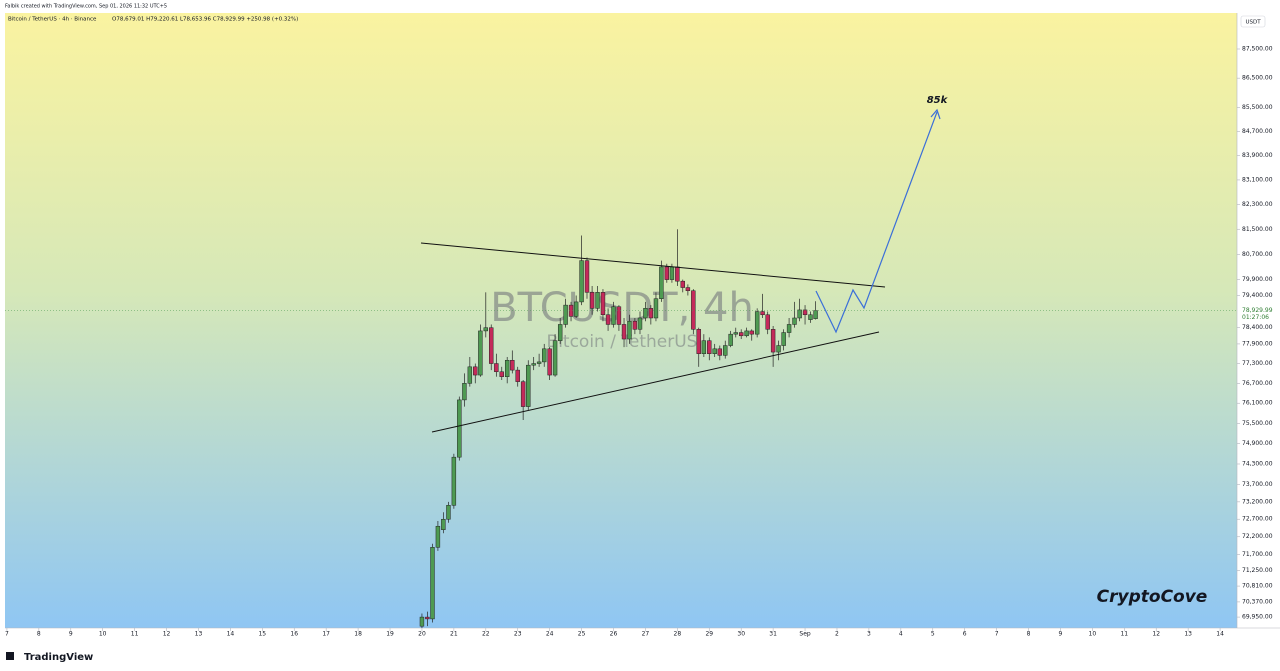  What do you see at coordinates (1257, 484) in the screenshot?
I see `y-tick-label: 73,700.00` at bounding box center [1257, 484].